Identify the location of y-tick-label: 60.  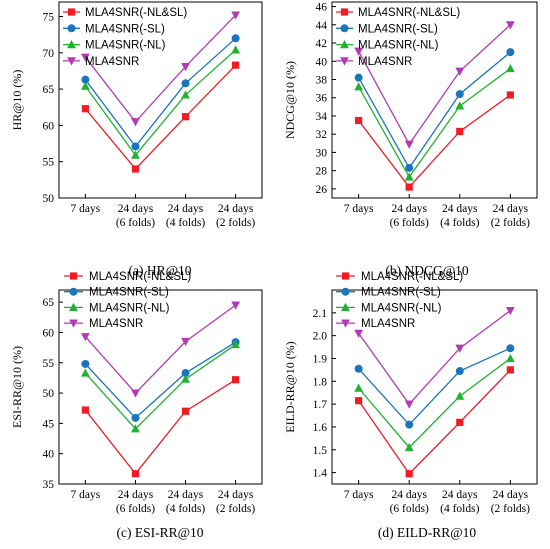
(49, 126).